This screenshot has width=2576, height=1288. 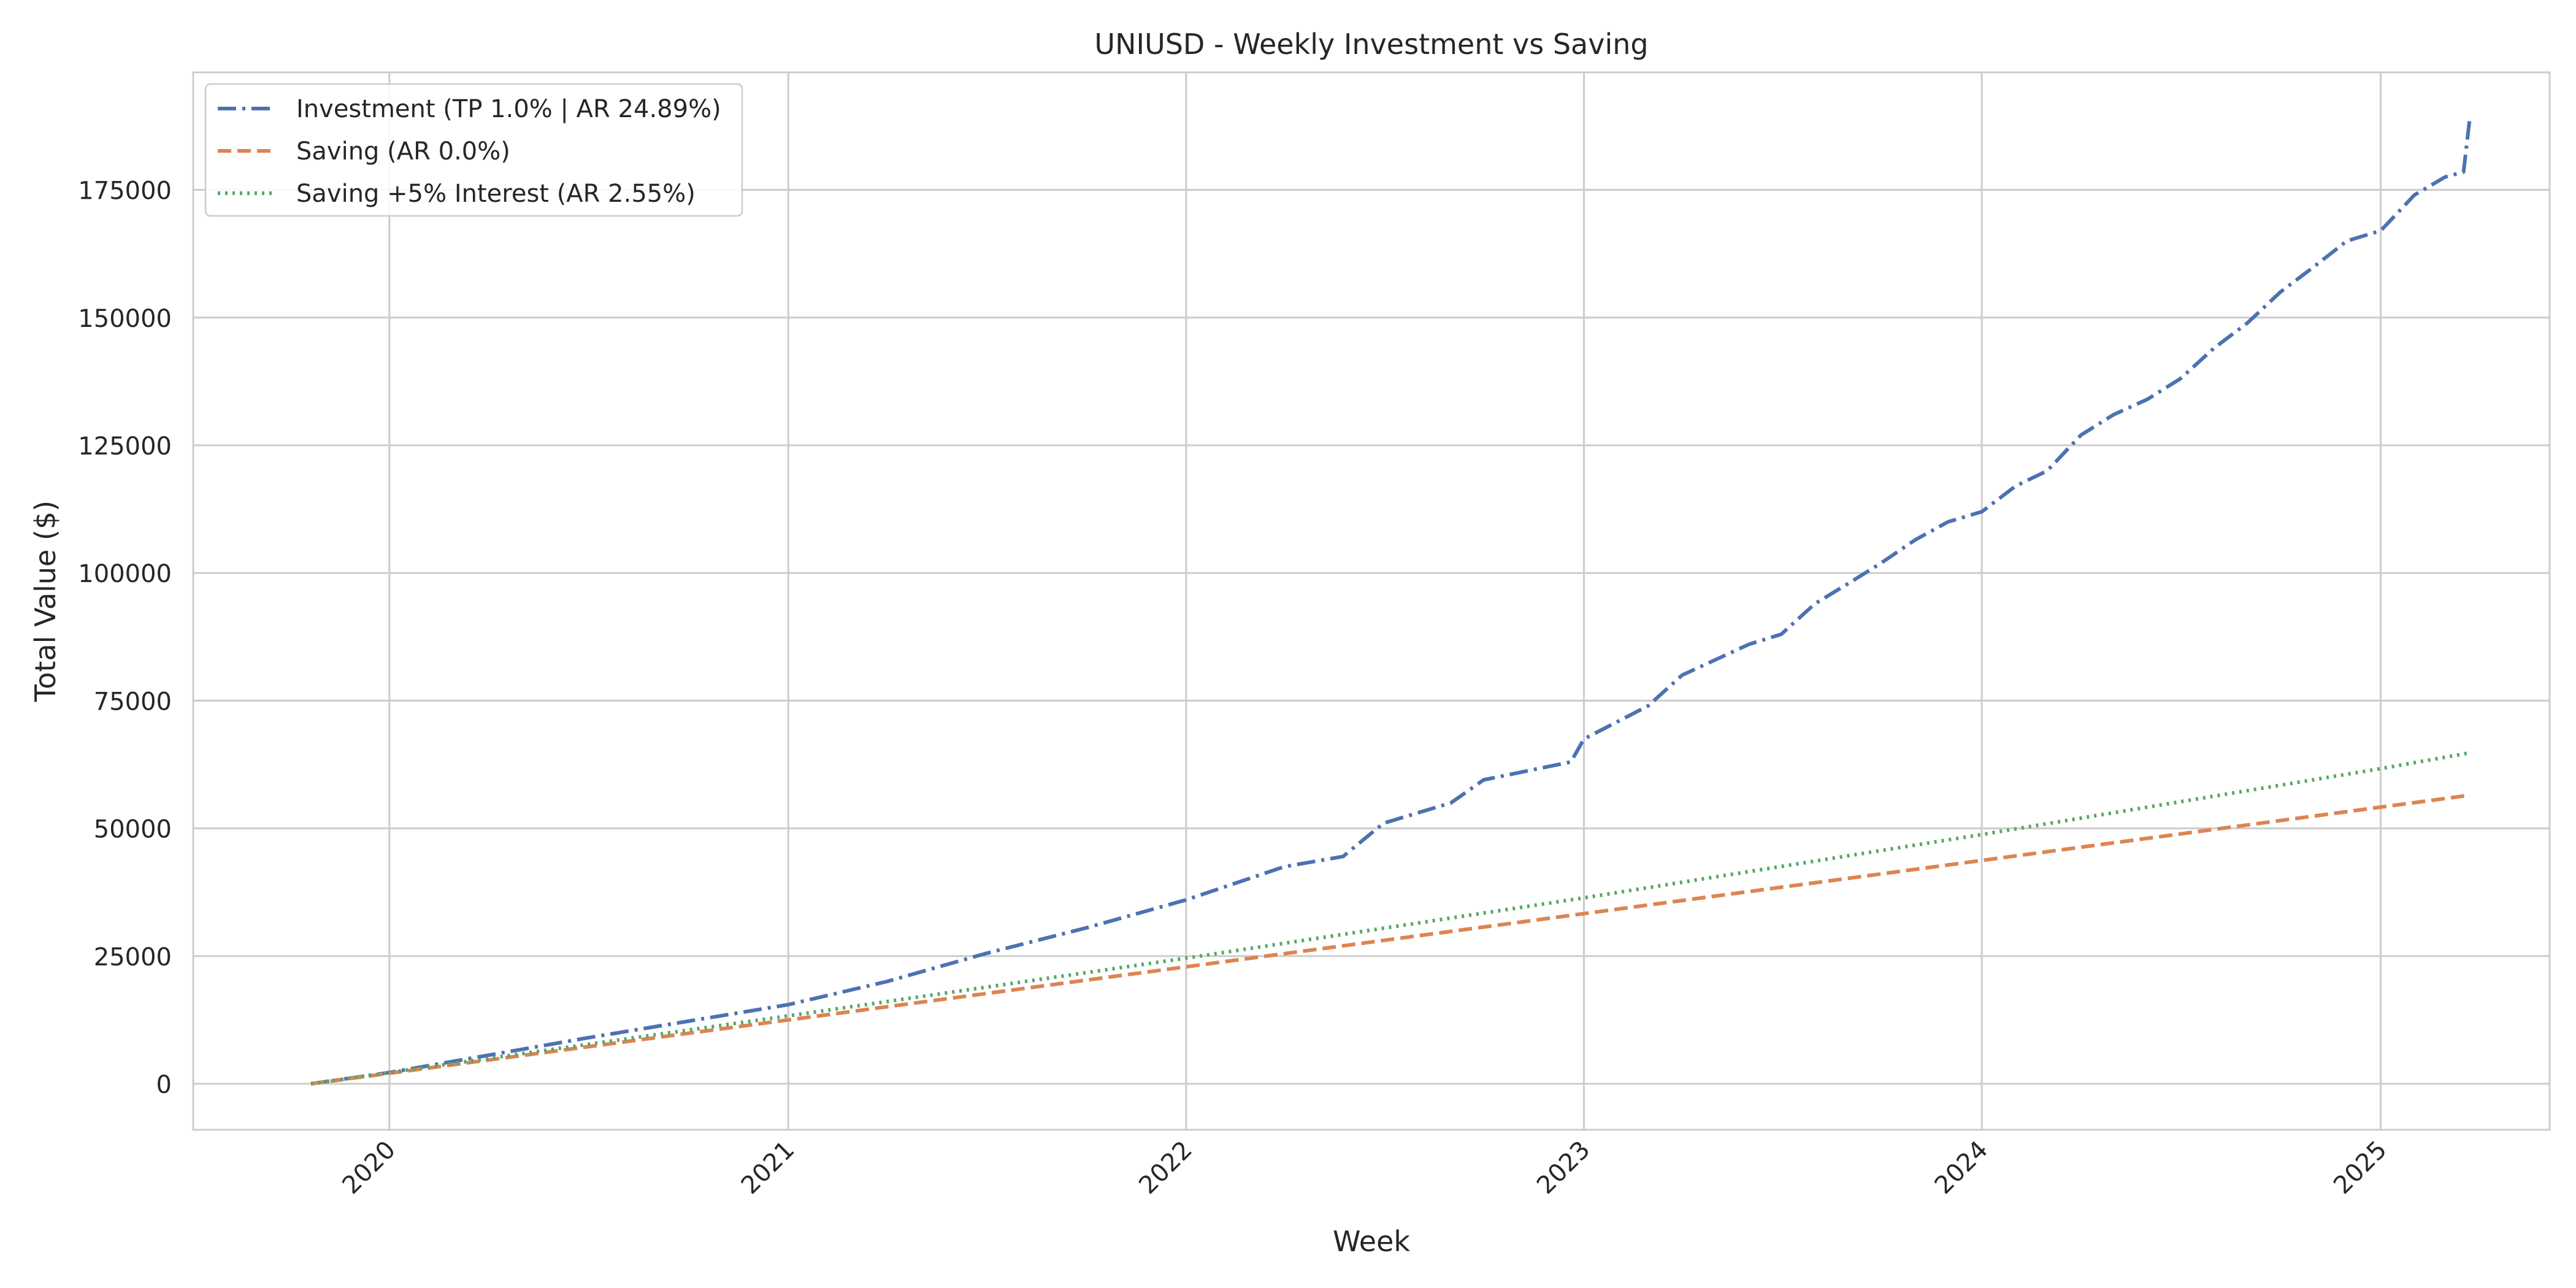 What do you see at coordinates (1371, 44) in the screenshot?
I see `chart-title: UNIUSD - Weekly Investment vs Saving` at bounding box center [1371, 44].